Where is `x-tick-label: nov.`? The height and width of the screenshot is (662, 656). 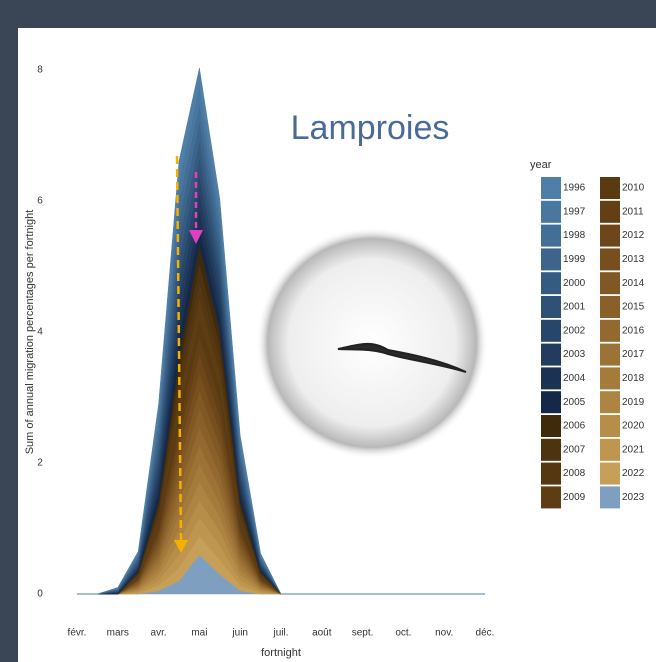
x-tick-label: nov. is located at coordinates (444, 633).